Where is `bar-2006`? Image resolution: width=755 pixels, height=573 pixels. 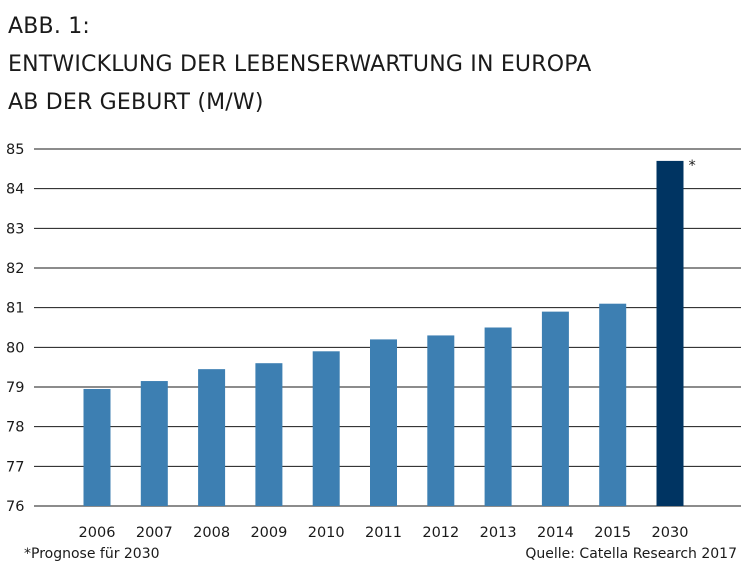 bar-2006 is located at coordinates (97, 447).